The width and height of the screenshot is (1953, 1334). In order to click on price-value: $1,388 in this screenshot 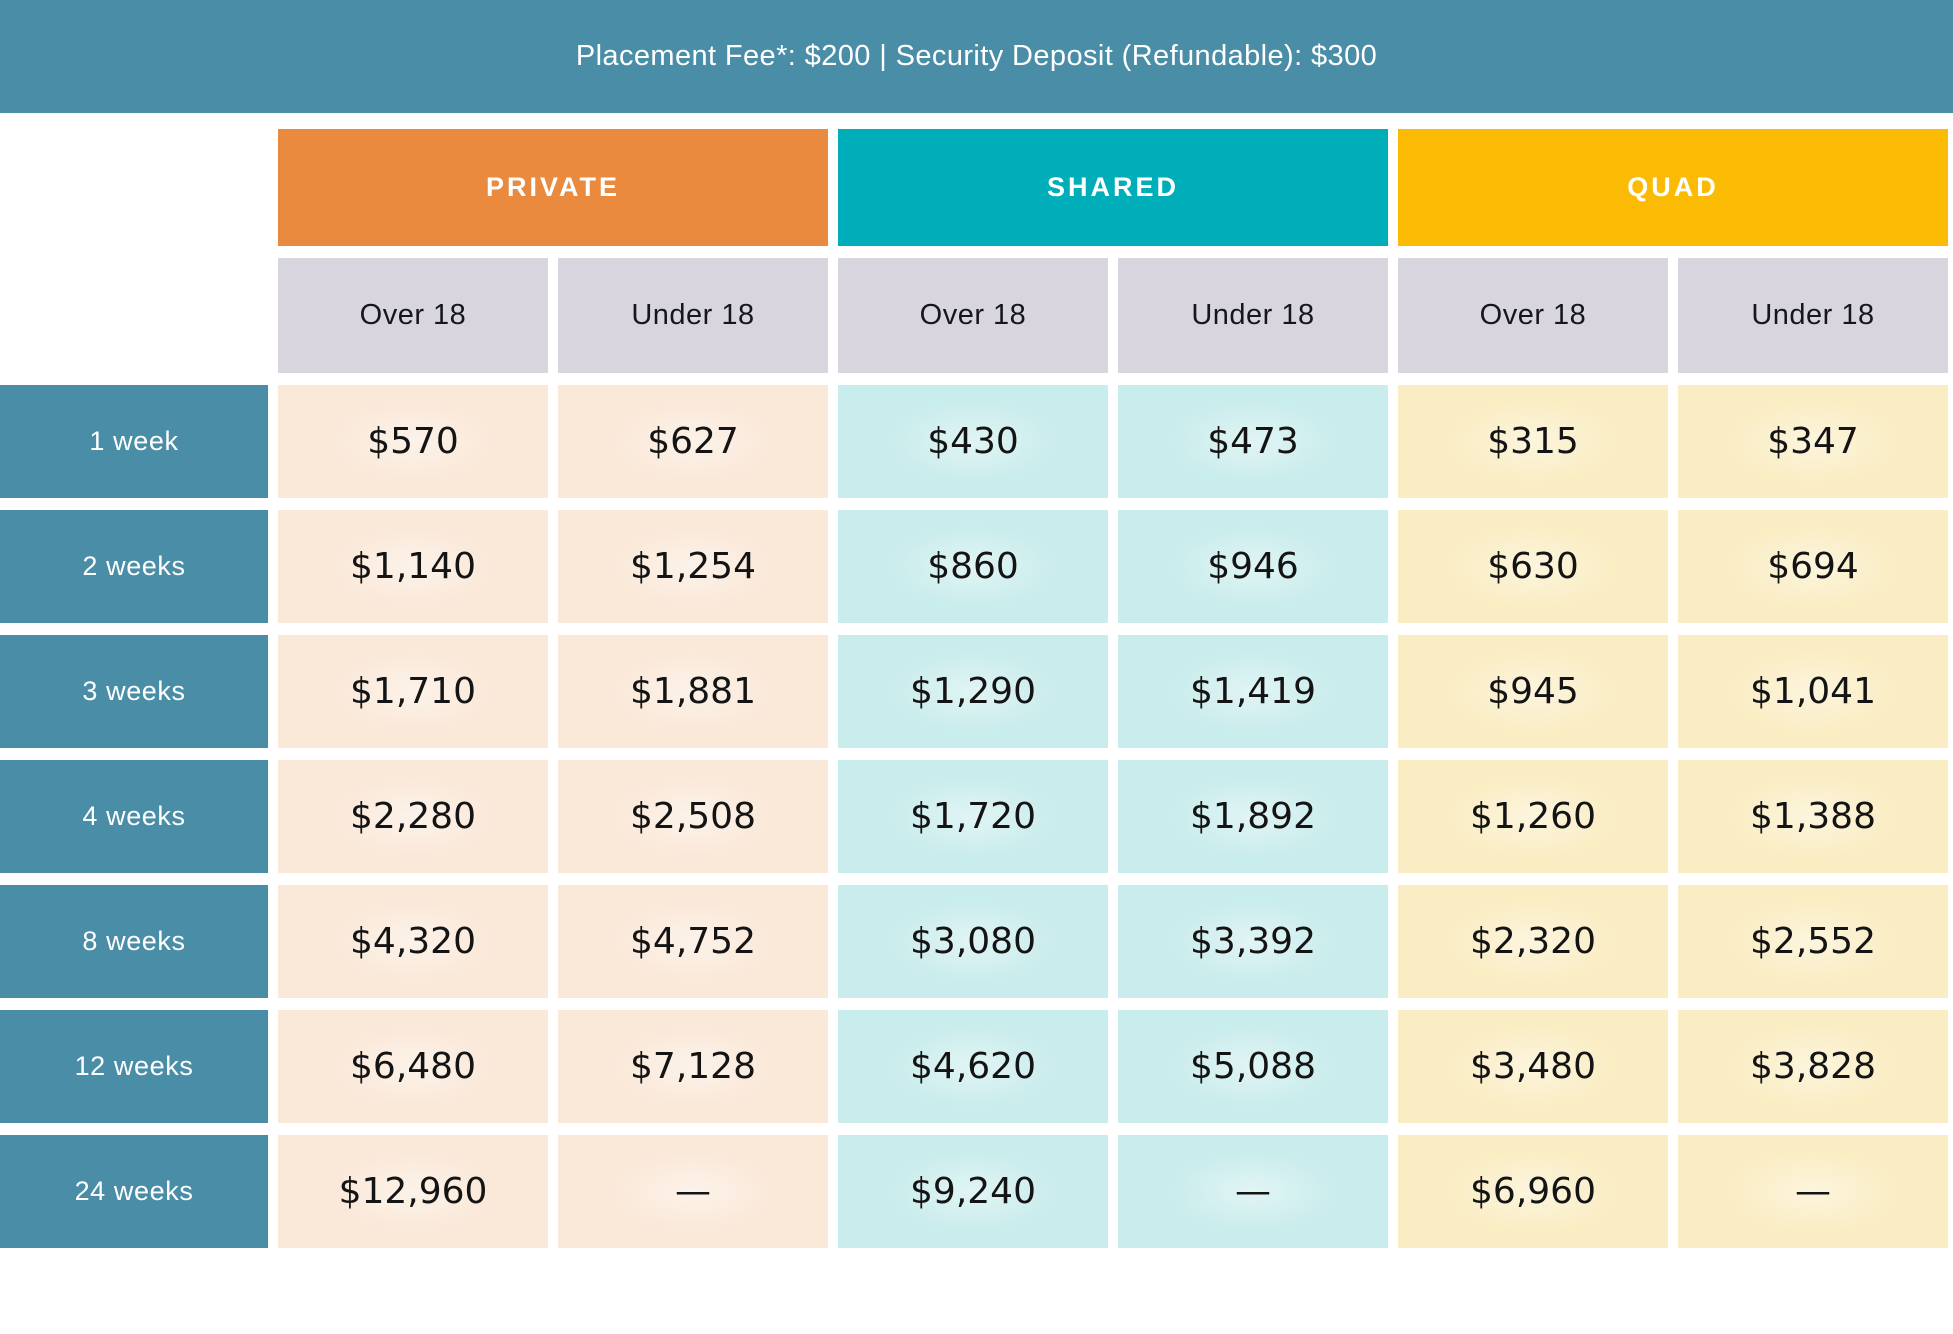, I will do `click(1813, 816)`.